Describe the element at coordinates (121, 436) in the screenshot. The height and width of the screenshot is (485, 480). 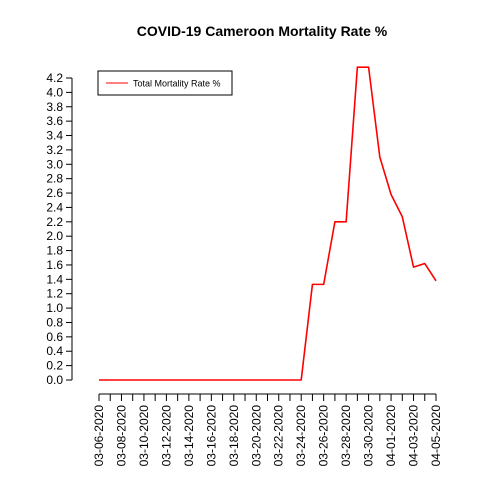
I see `x-tick-label: 03-08-2020` at that location.